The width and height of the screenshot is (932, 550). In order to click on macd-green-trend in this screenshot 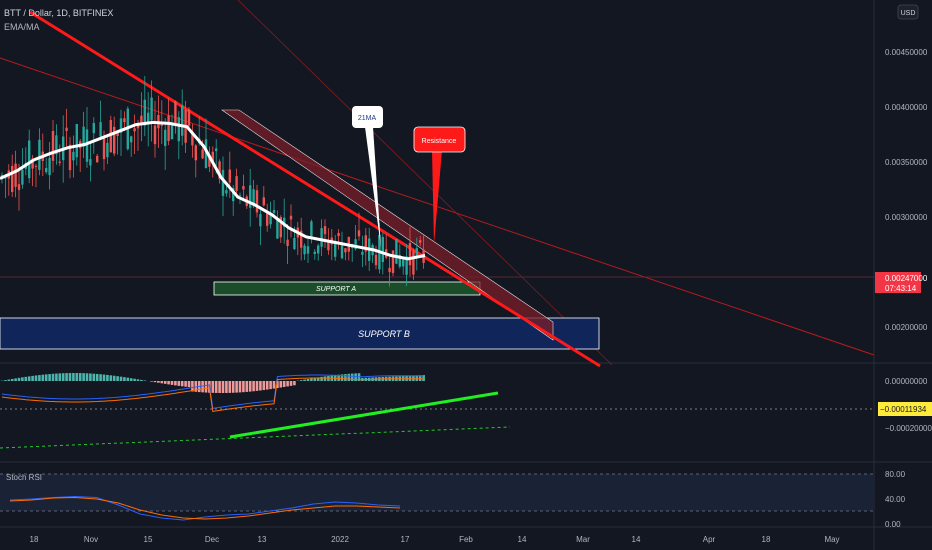, I will do `click(364, 415)`.